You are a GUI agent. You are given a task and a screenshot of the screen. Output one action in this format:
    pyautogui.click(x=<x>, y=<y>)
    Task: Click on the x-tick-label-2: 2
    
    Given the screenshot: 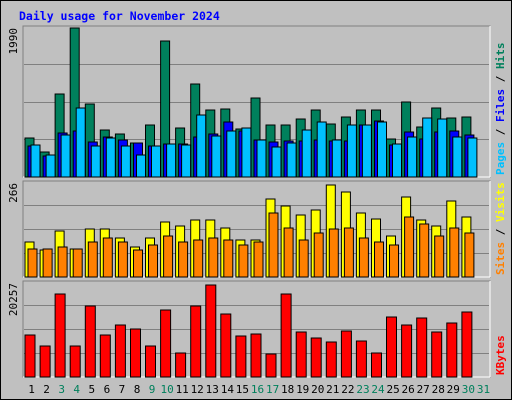 What is the action you would take?
    pyautogui.click(x=46, y=389)
    